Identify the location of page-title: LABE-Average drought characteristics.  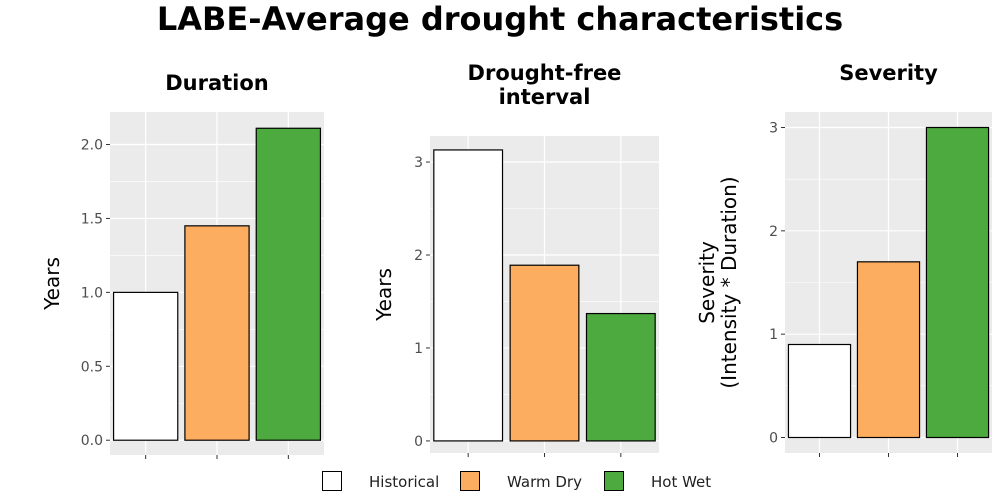
(500, 19).